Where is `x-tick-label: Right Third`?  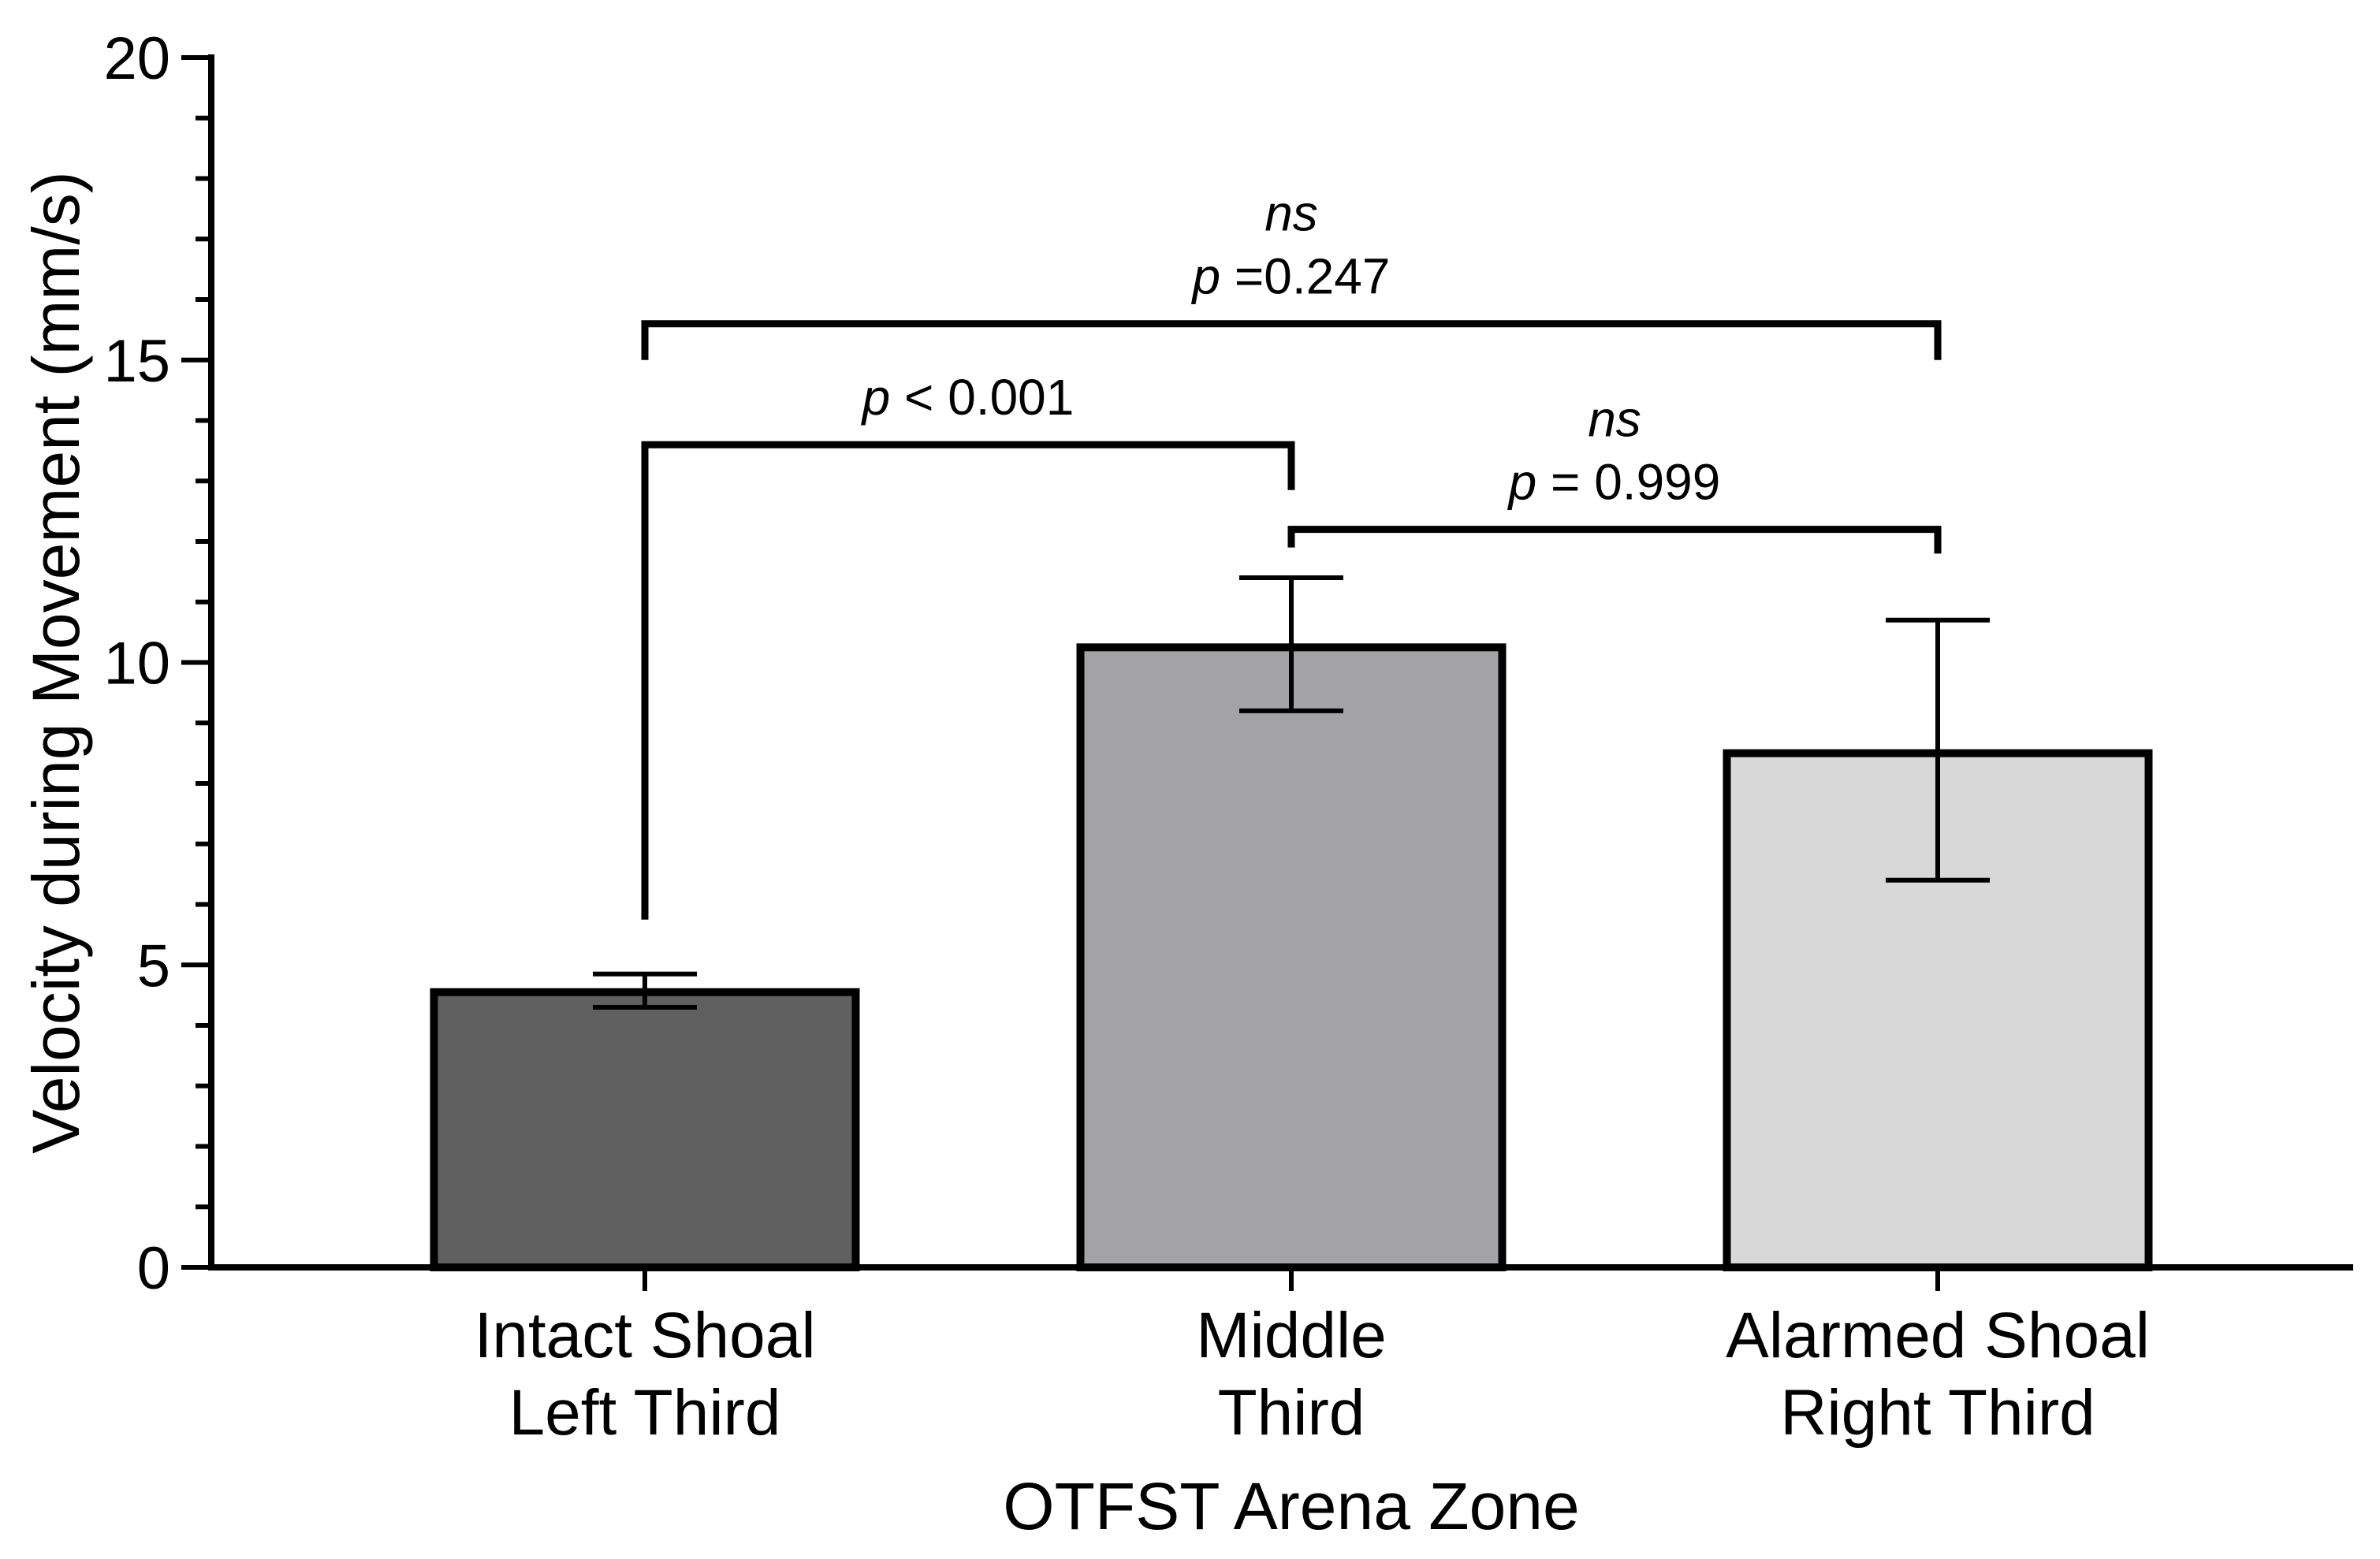 x-tick-label: Right Third is located at coordinates (1937, 1413).